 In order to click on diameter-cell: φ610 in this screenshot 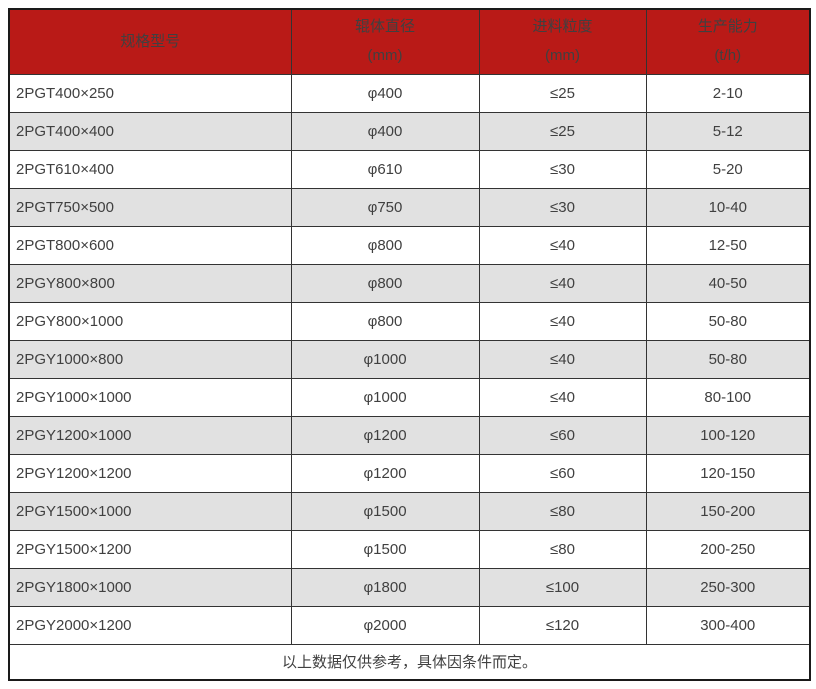, I will do `click(385, 169)`.